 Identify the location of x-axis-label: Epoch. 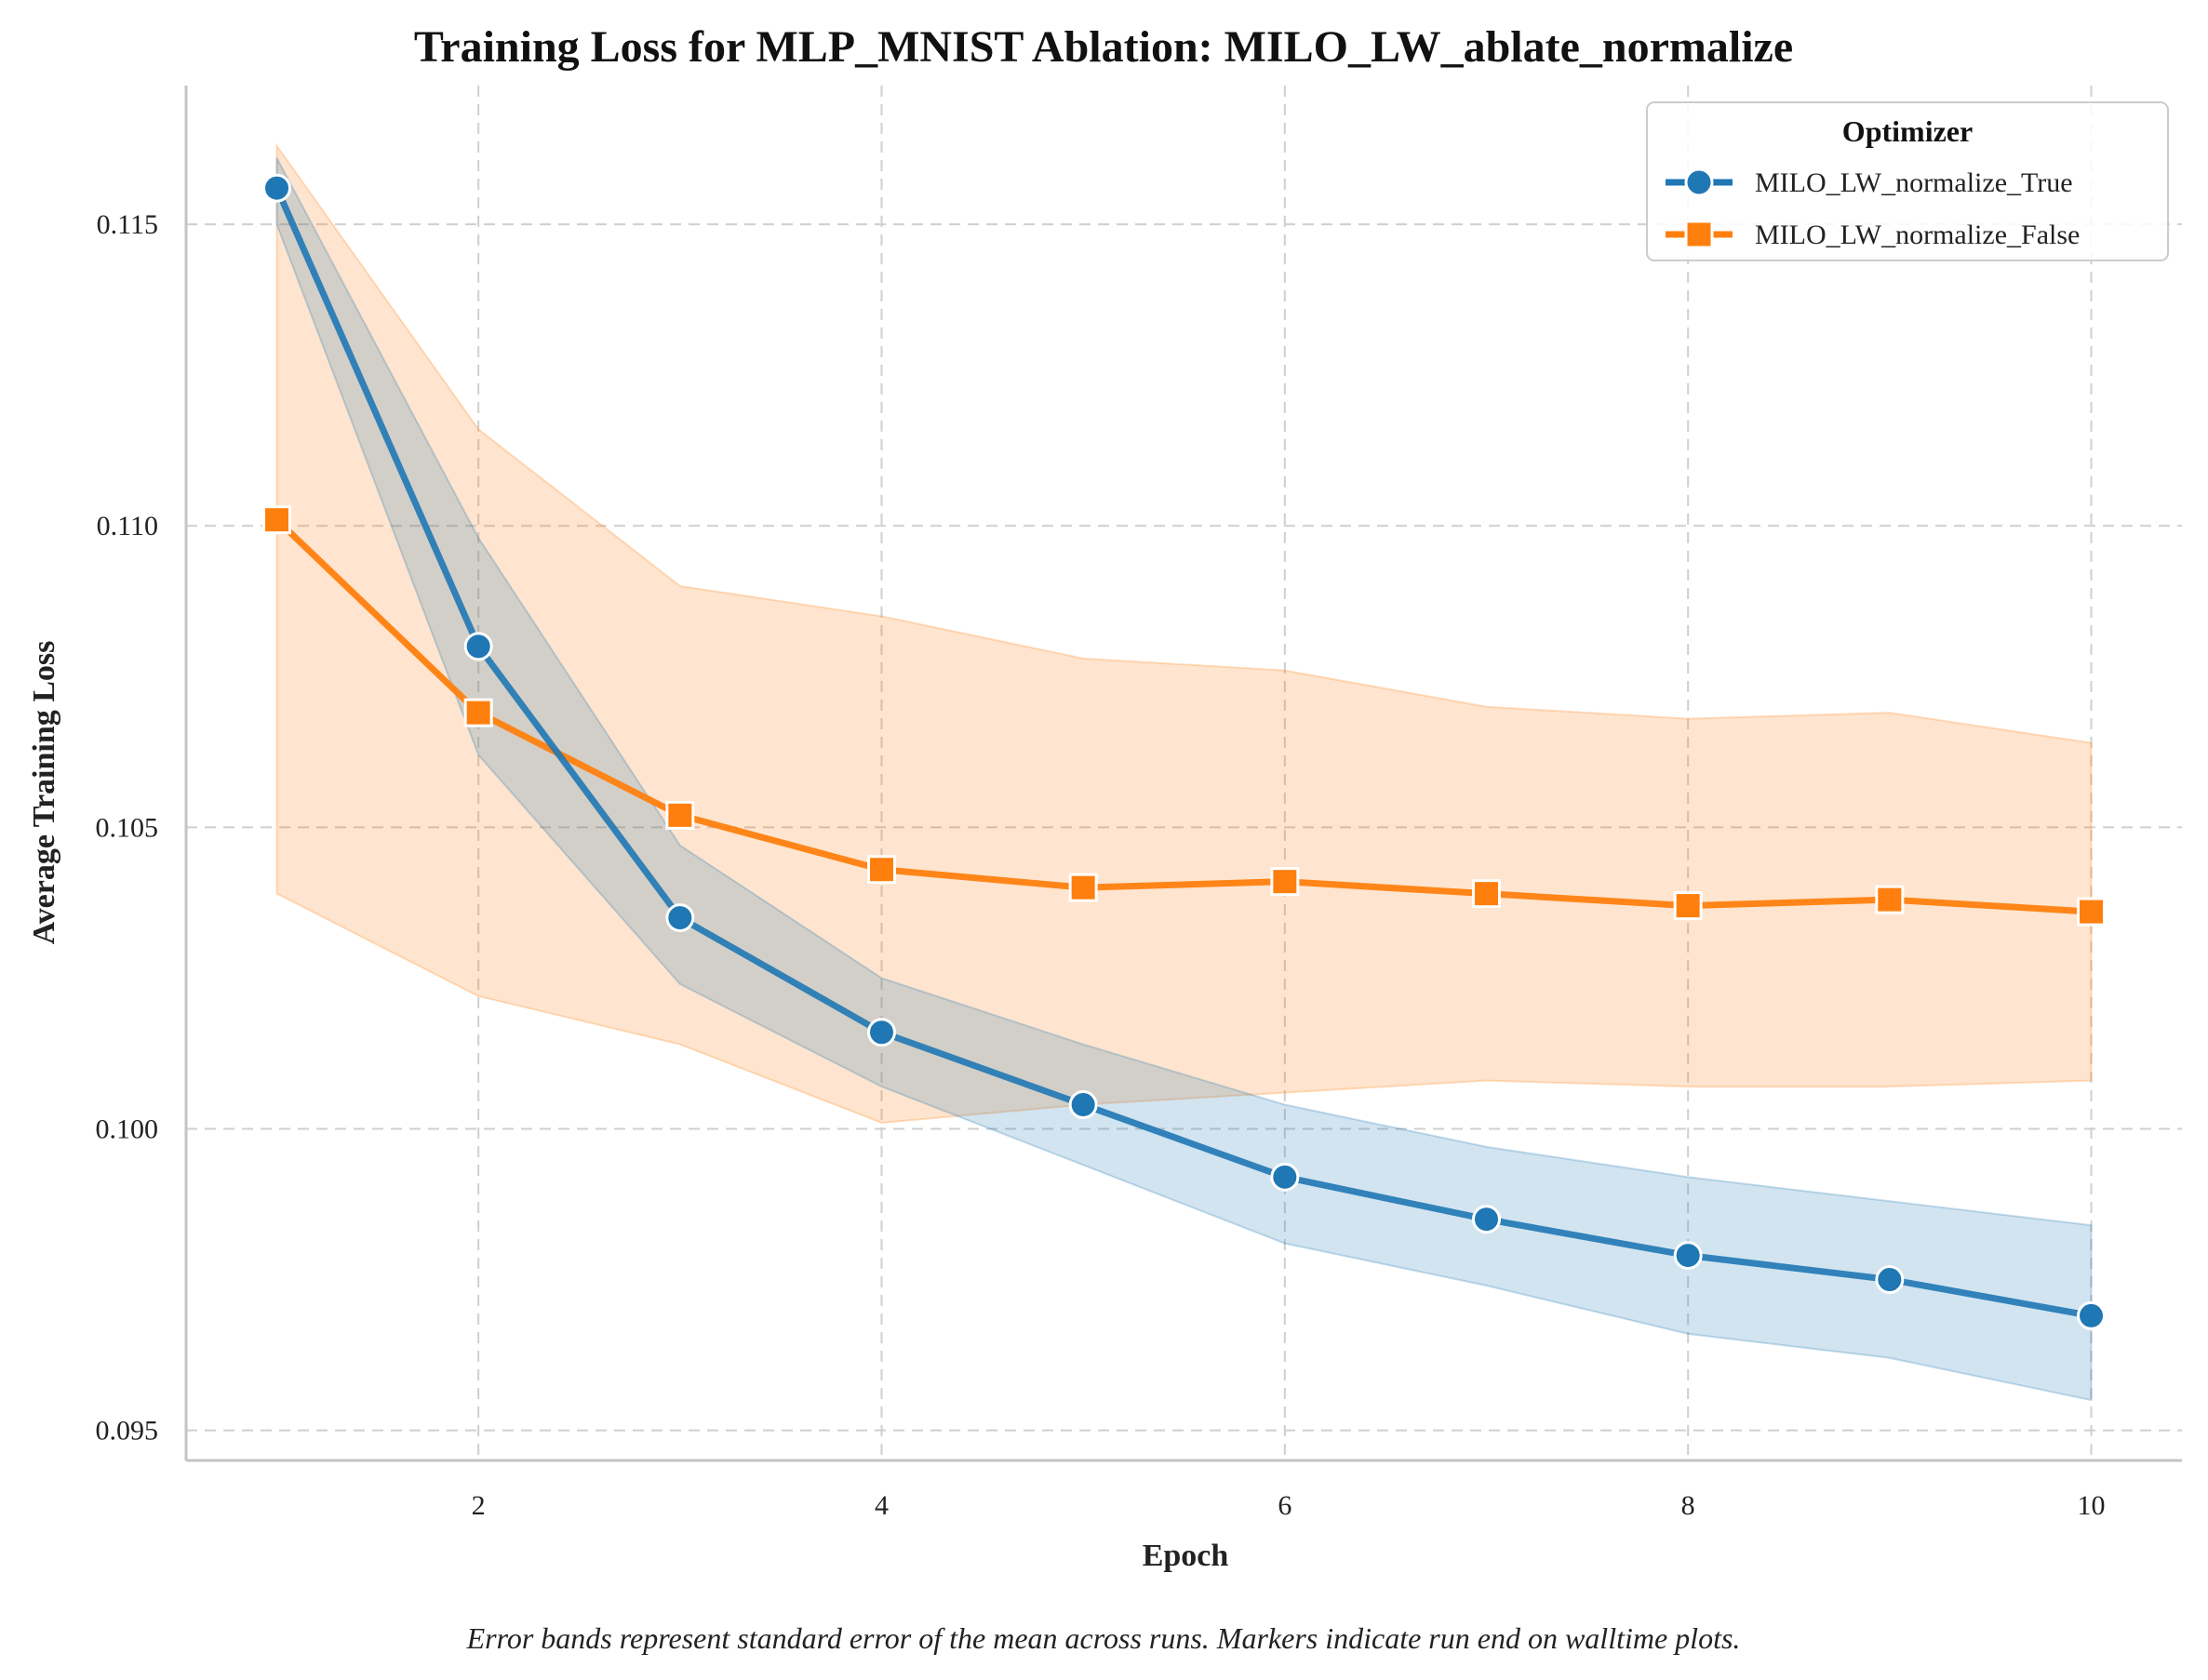
(1186, 1556).